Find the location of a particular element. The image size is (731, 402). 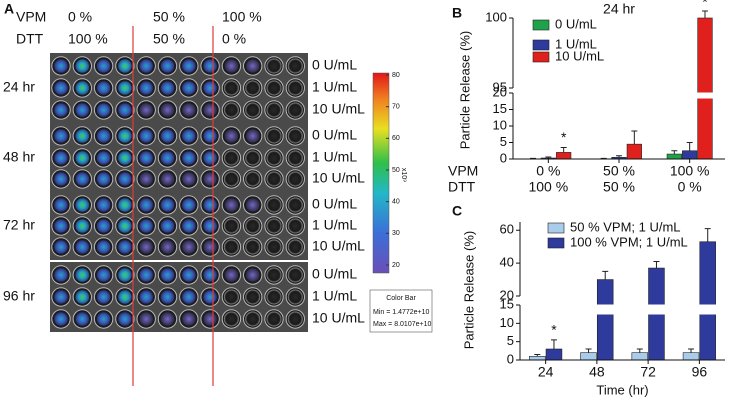

color-bar-box is located at coordinates (401, 311).